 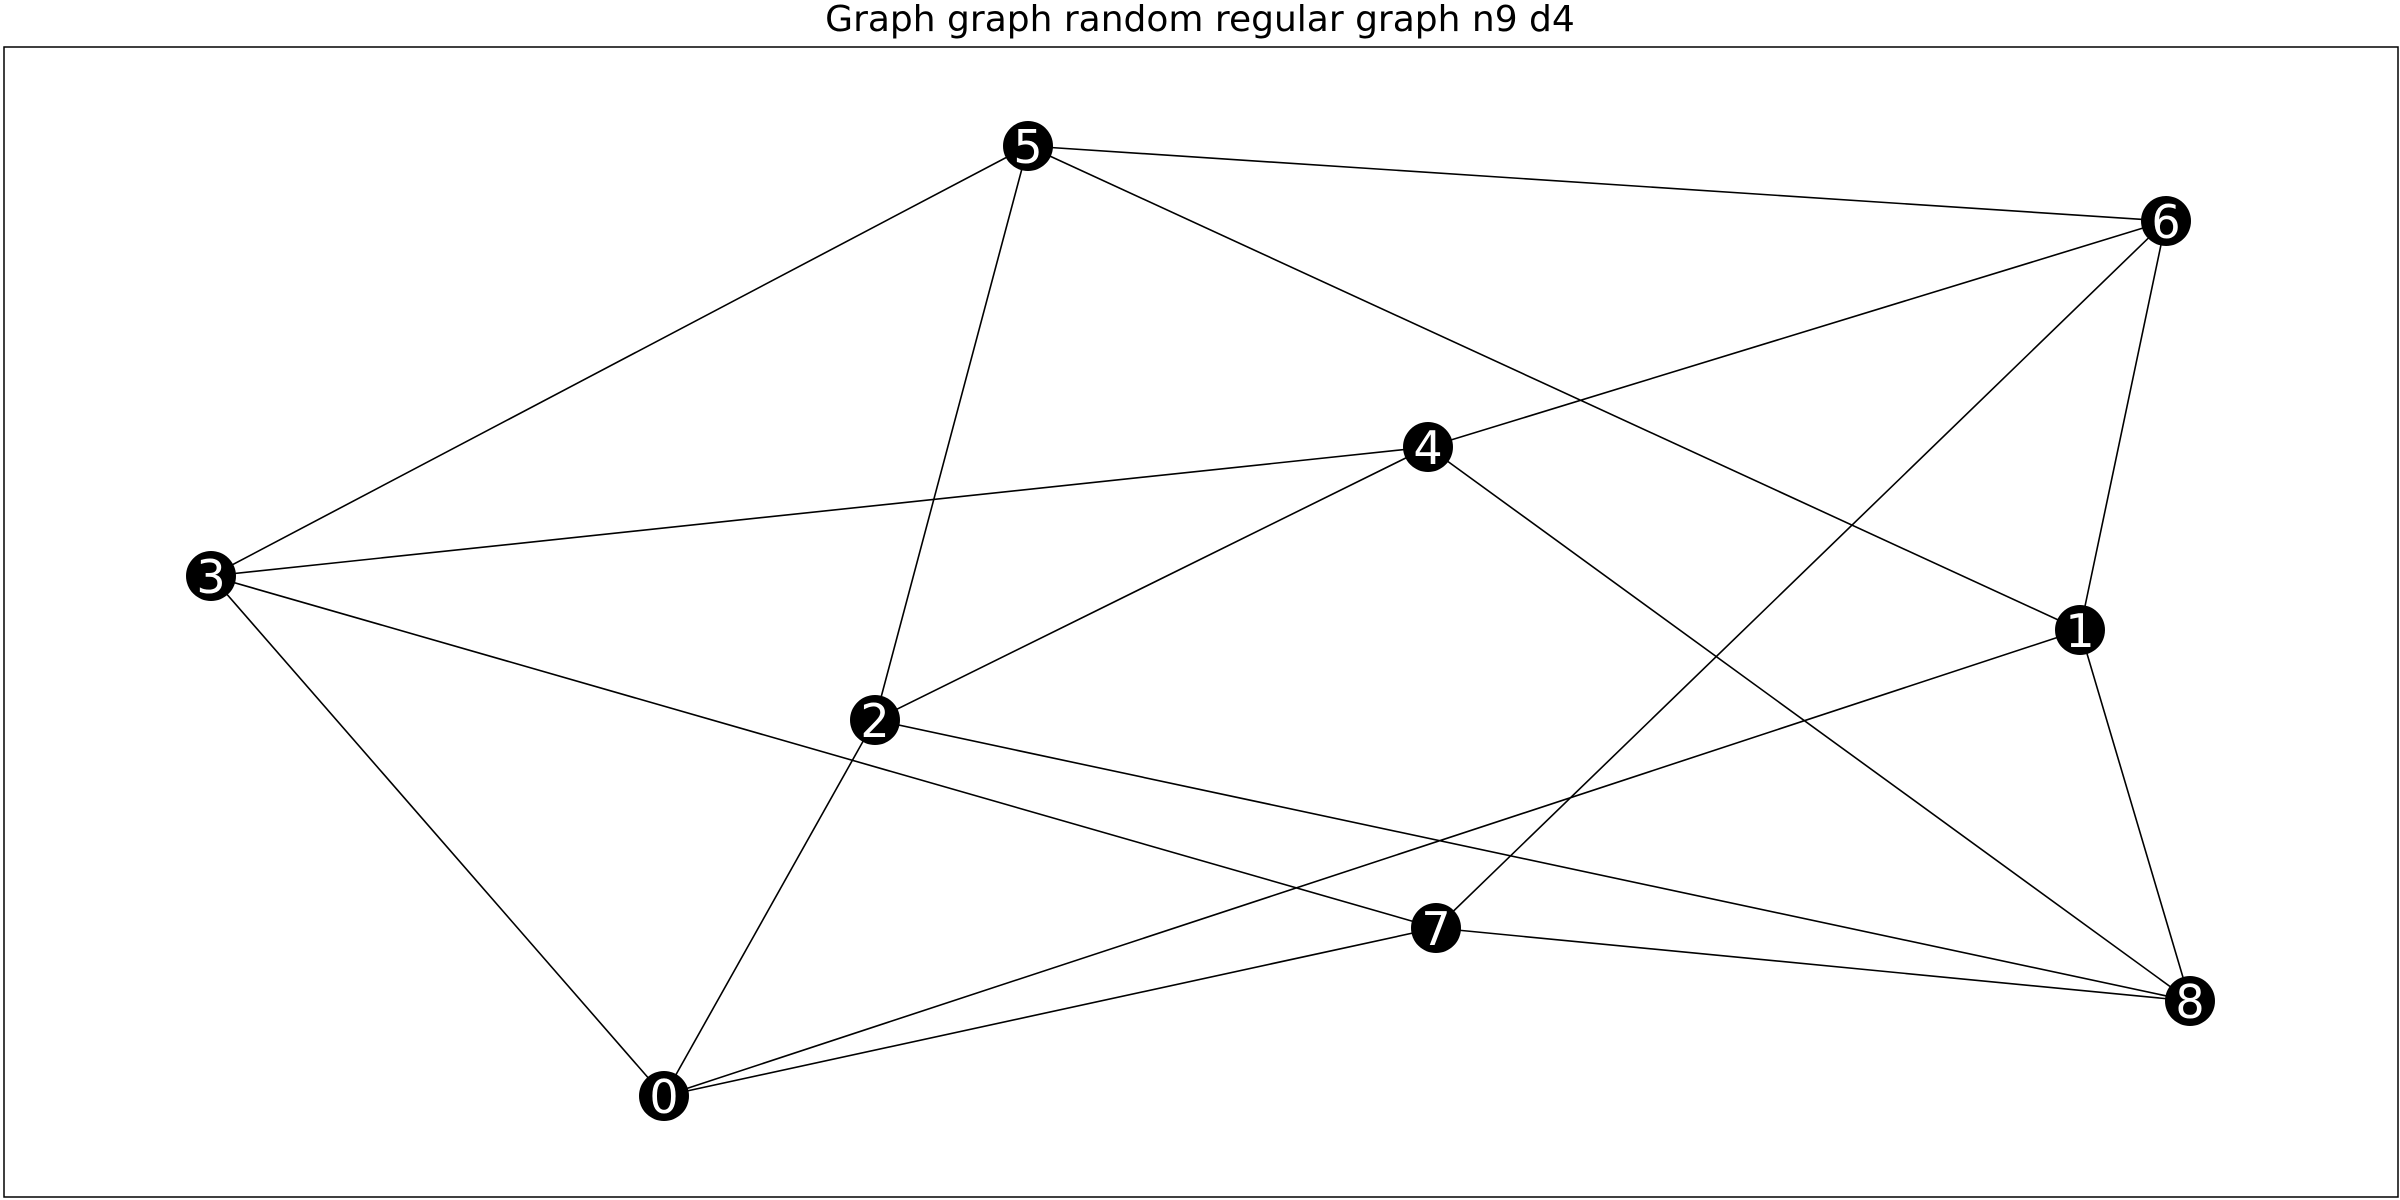 I want to click on node-8: 8, so click(x=2190, y=1002).